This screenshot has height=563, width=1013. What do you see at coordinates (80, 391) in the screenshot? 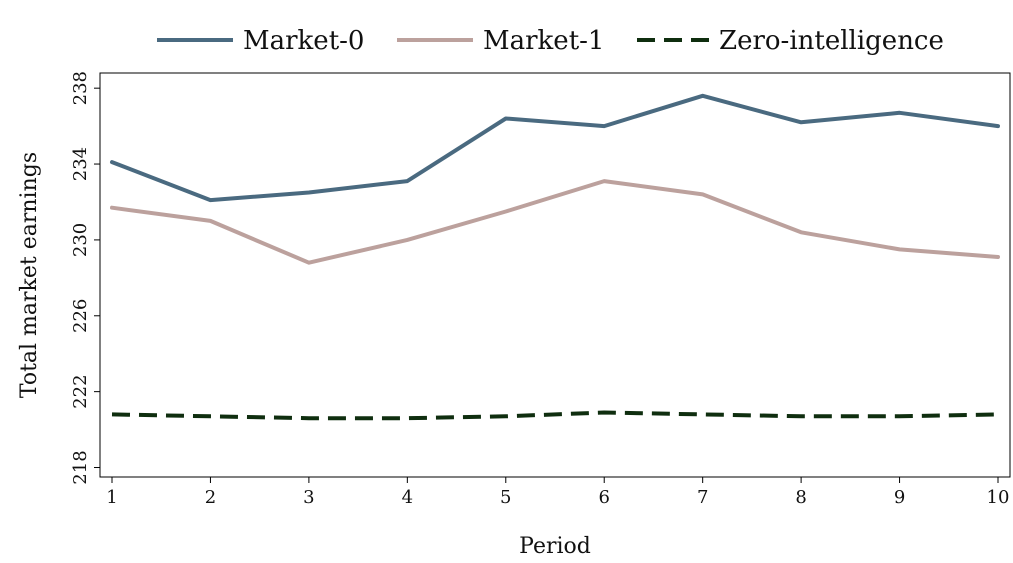
I see `y-tick-label: 222` at bounding box center [80, 391].